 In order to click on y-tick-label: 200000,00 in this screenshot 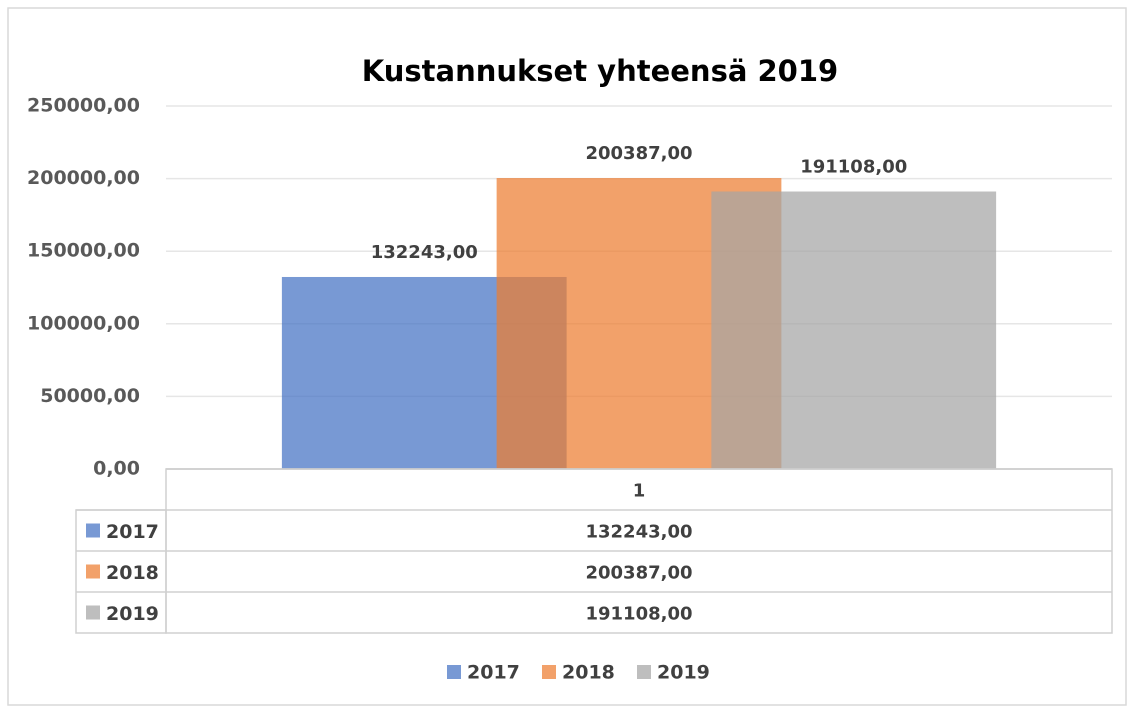, I will do `click(83, 178)`.